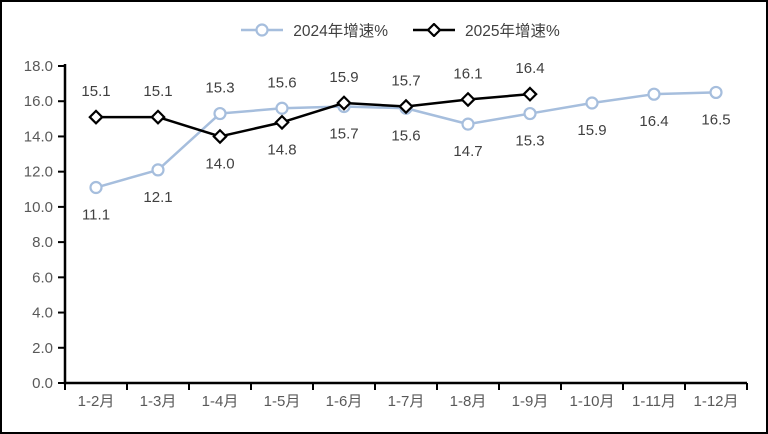  I want to click on data-point-value-label: 14.8, so click(281, 149).